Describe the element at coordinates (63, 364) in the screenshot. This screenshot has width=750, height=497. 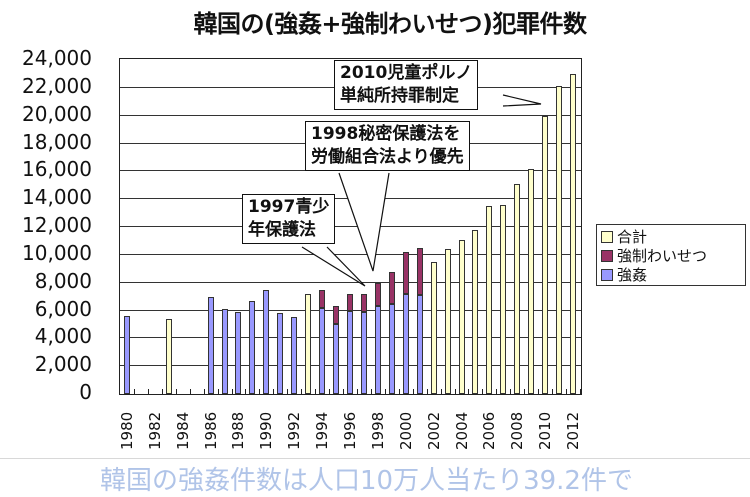
I see `y-tick-label: 2,000` at that location.